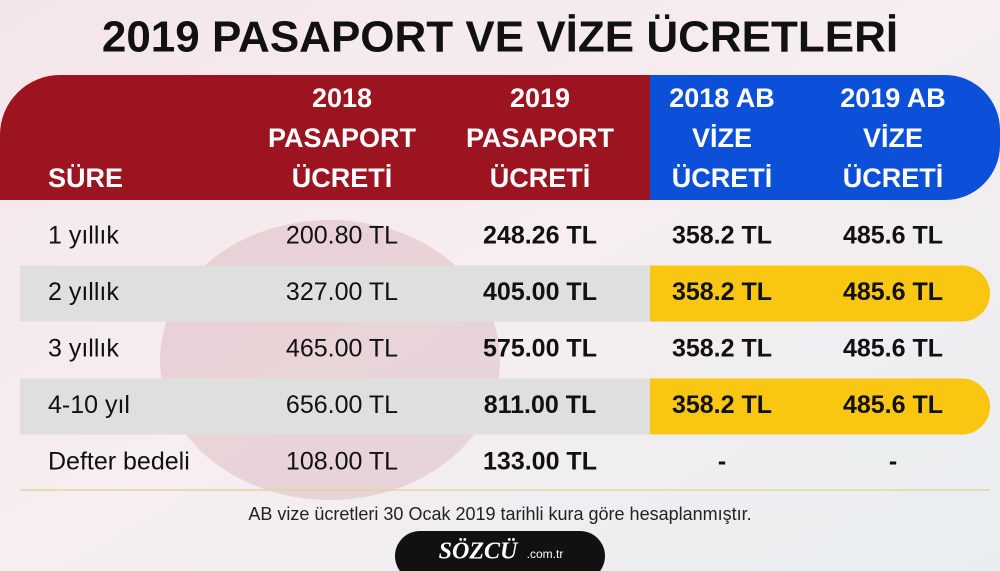 The width and height of the screenshot is (1000, 571). What do you see at coordinates (342, 462) in the screenshot?
I see `cell: 108.00 TL` at bounding box center [342, 462].